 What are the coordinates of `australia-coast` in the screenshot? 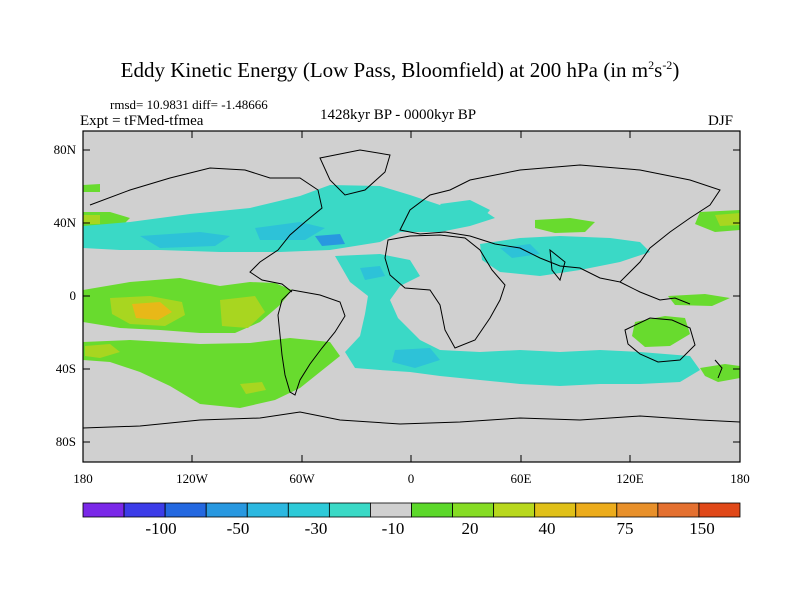 It's located at (660, 340).